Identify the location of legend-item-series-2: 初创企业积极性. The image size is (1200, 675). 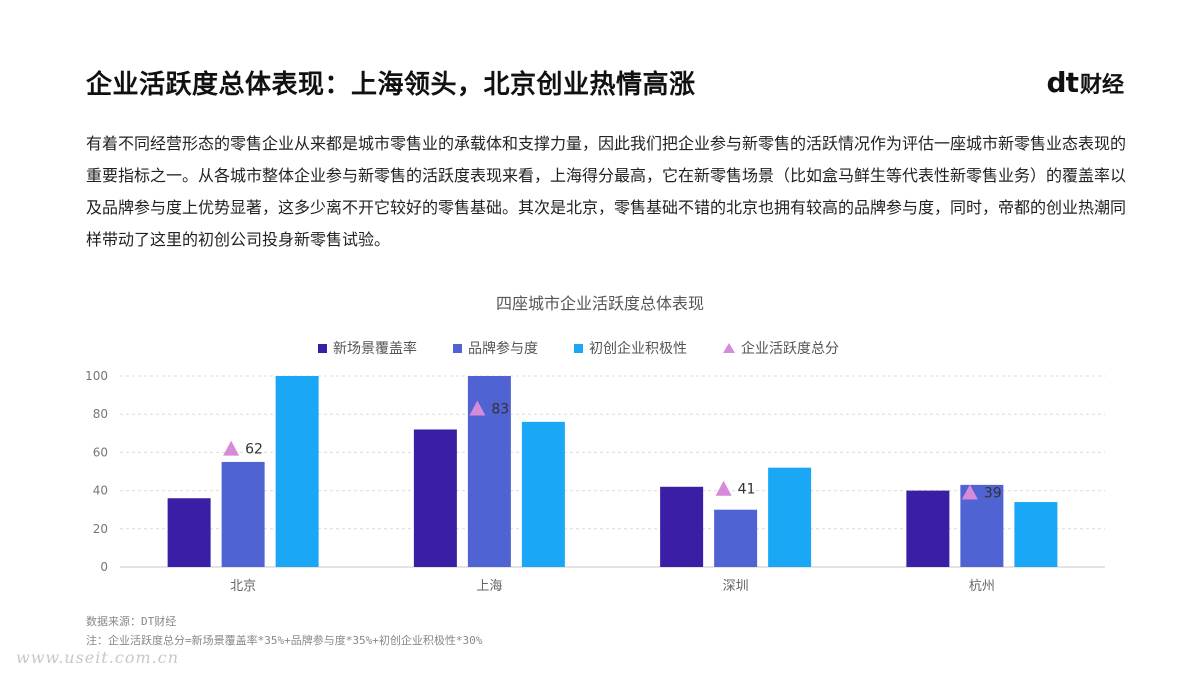
(630, 348).